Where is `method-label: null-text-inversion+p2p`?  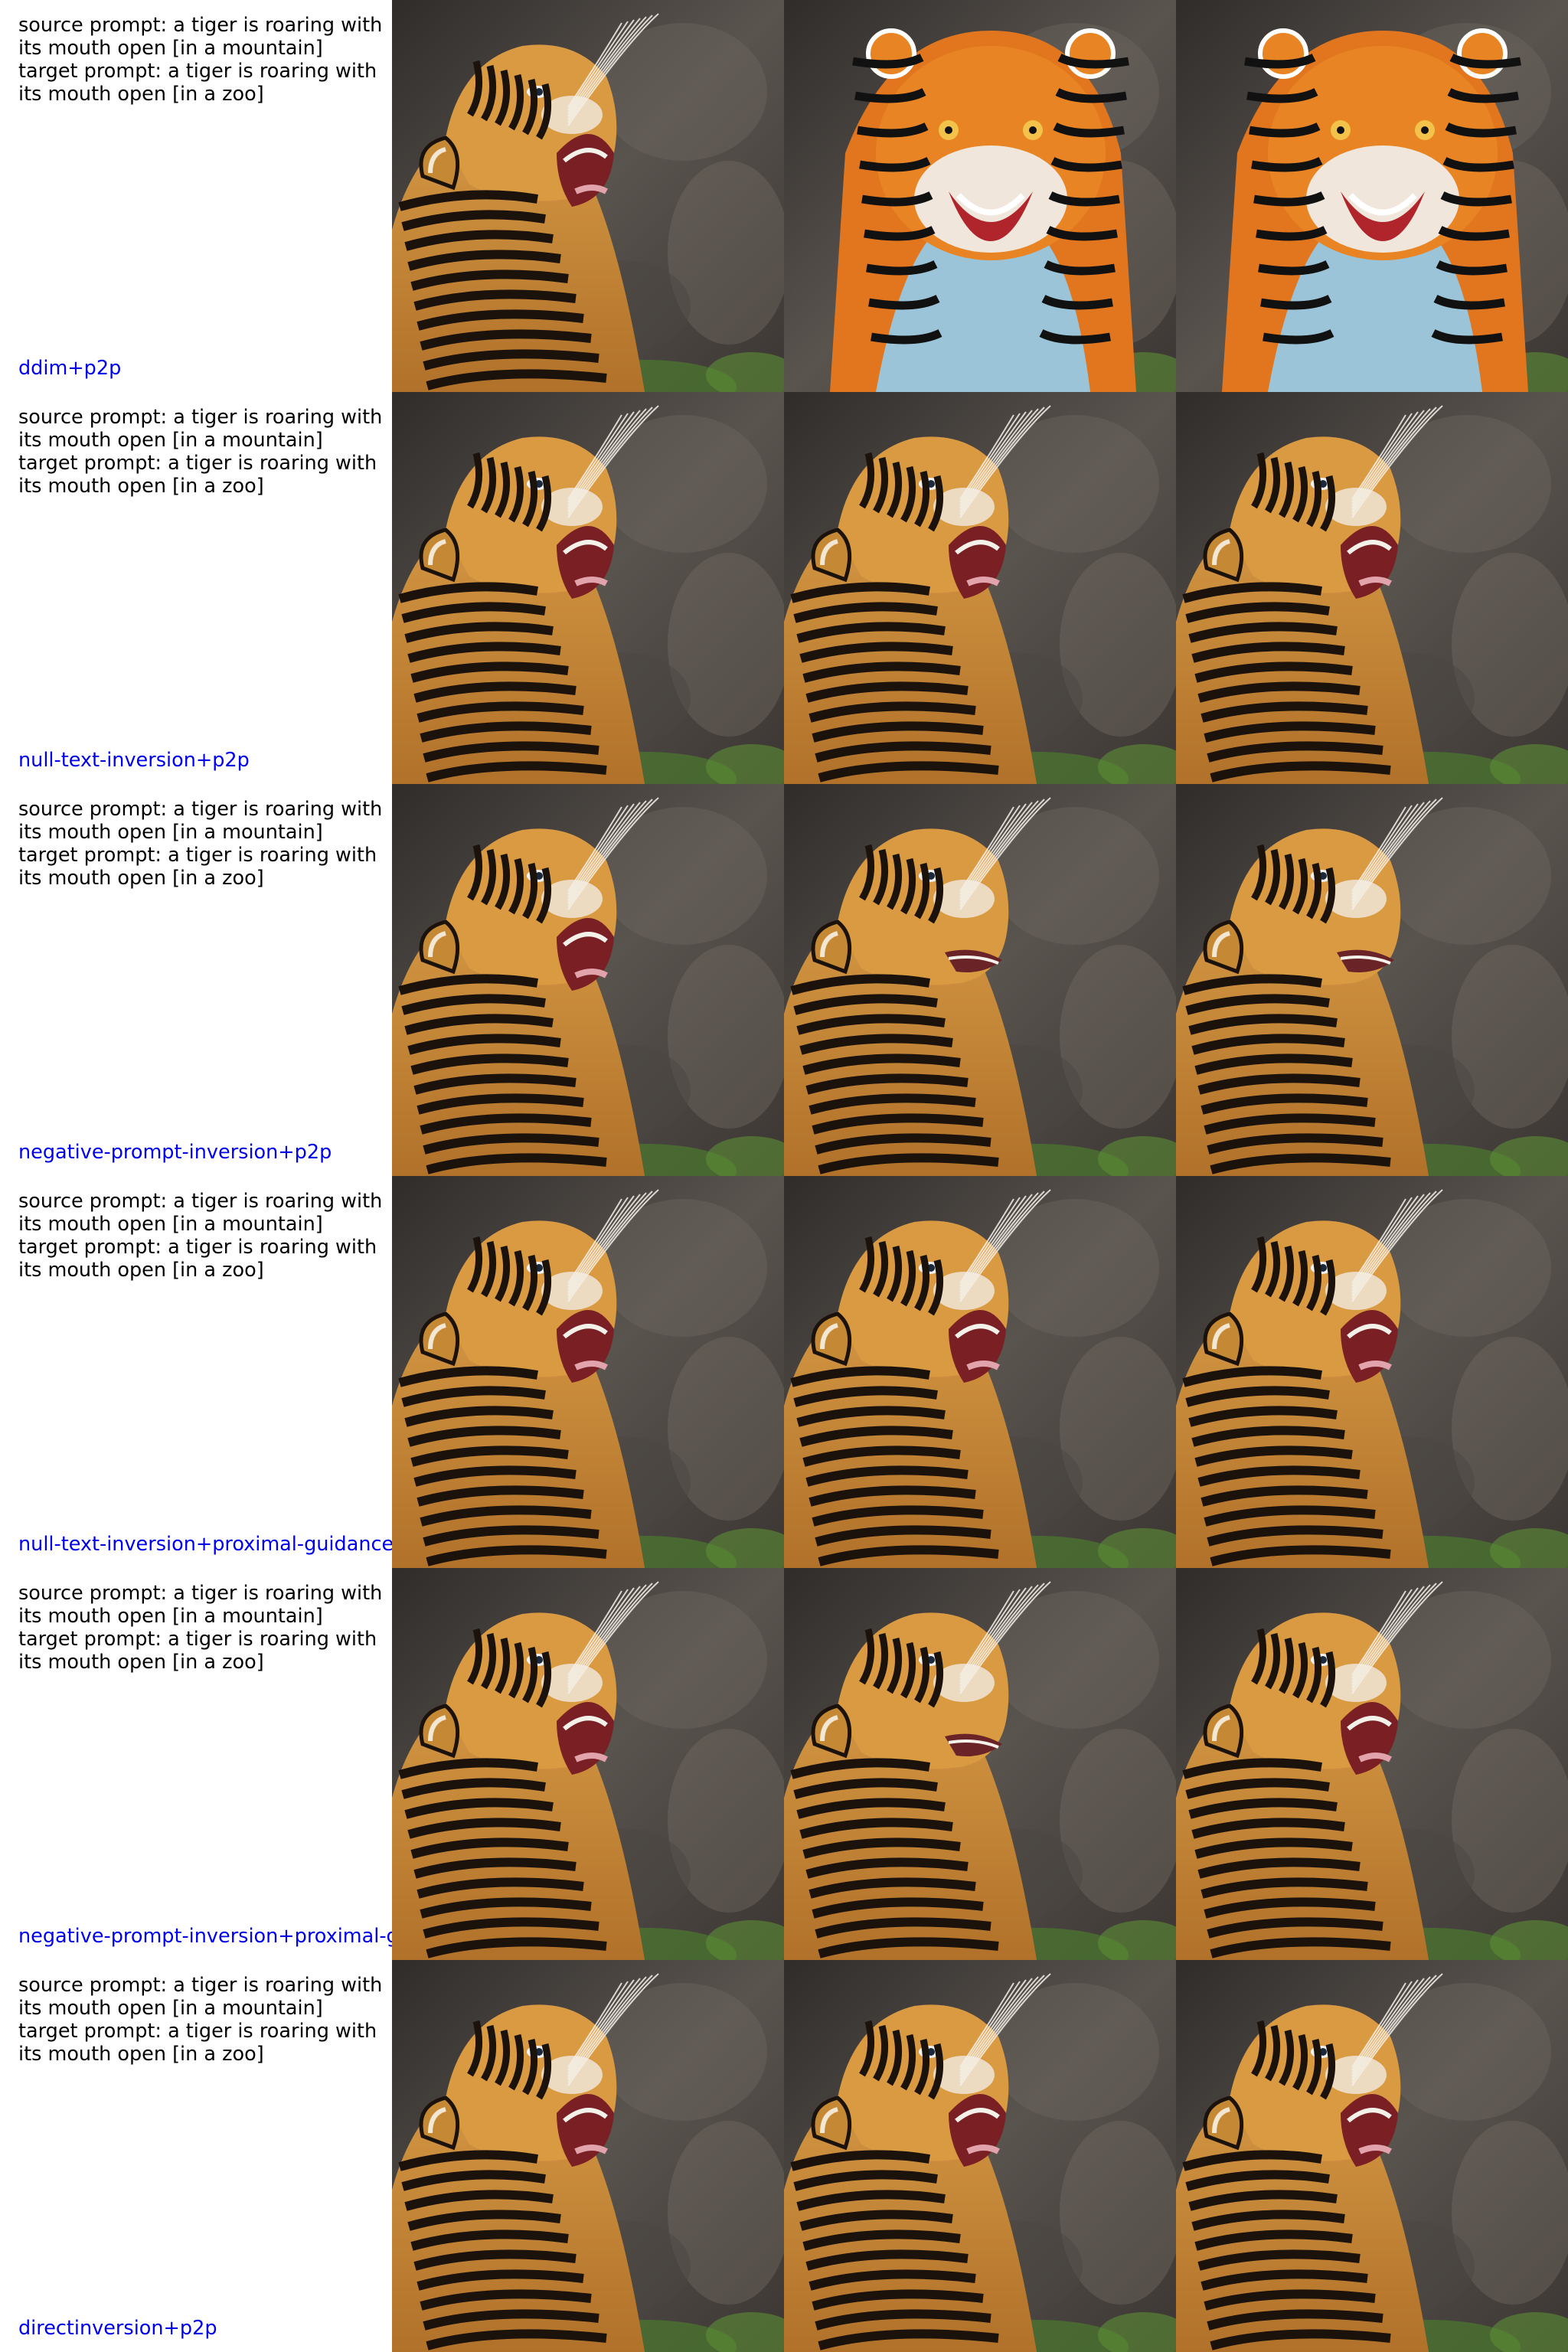
method-label: null-text-inversion+p2p is located at coordinates (134, 760).